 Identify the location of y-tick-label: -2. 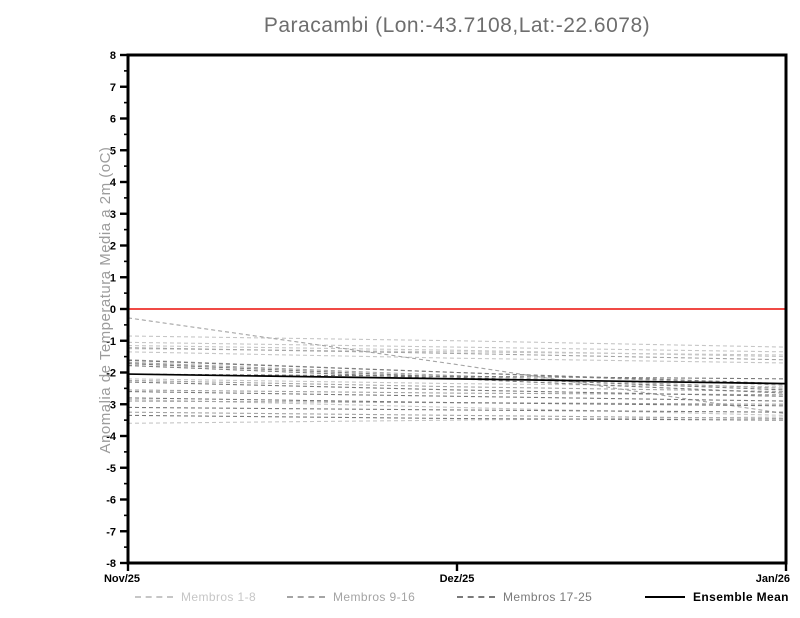
(111, 374).